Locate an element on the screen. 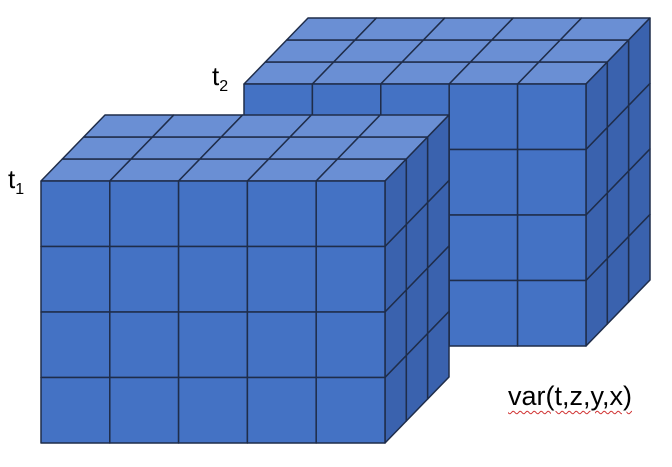 The height and width of the screenshot is (467, 672). time-label-t2: t2 is located at coordinates (220, 78).